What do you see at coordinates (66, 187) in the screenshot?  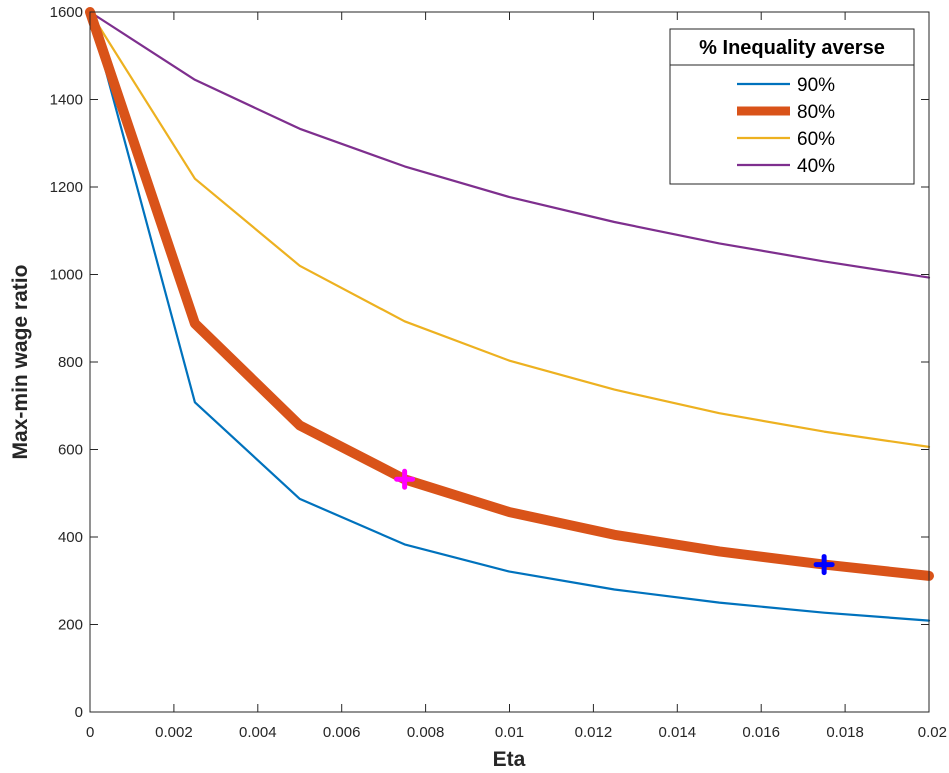 I see `y-tick-label: 1200` at bounding box center [66, 187].